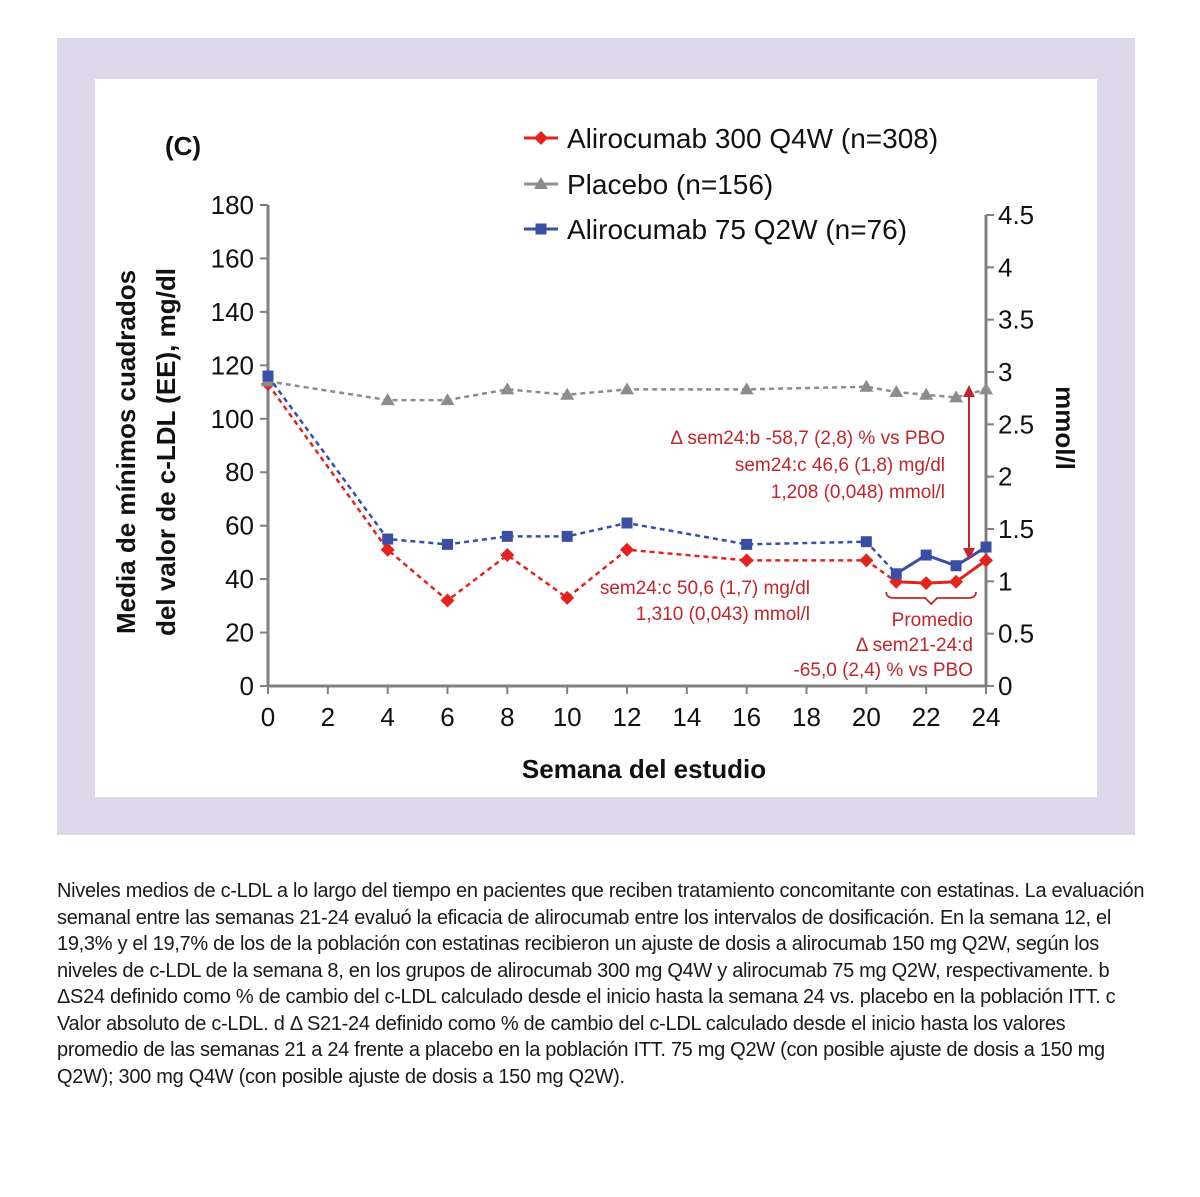  What do you see at coordinates (232, 258) in the screenshot?
I see `y-tick-label-8: 160` at bounding box center [232, 258].